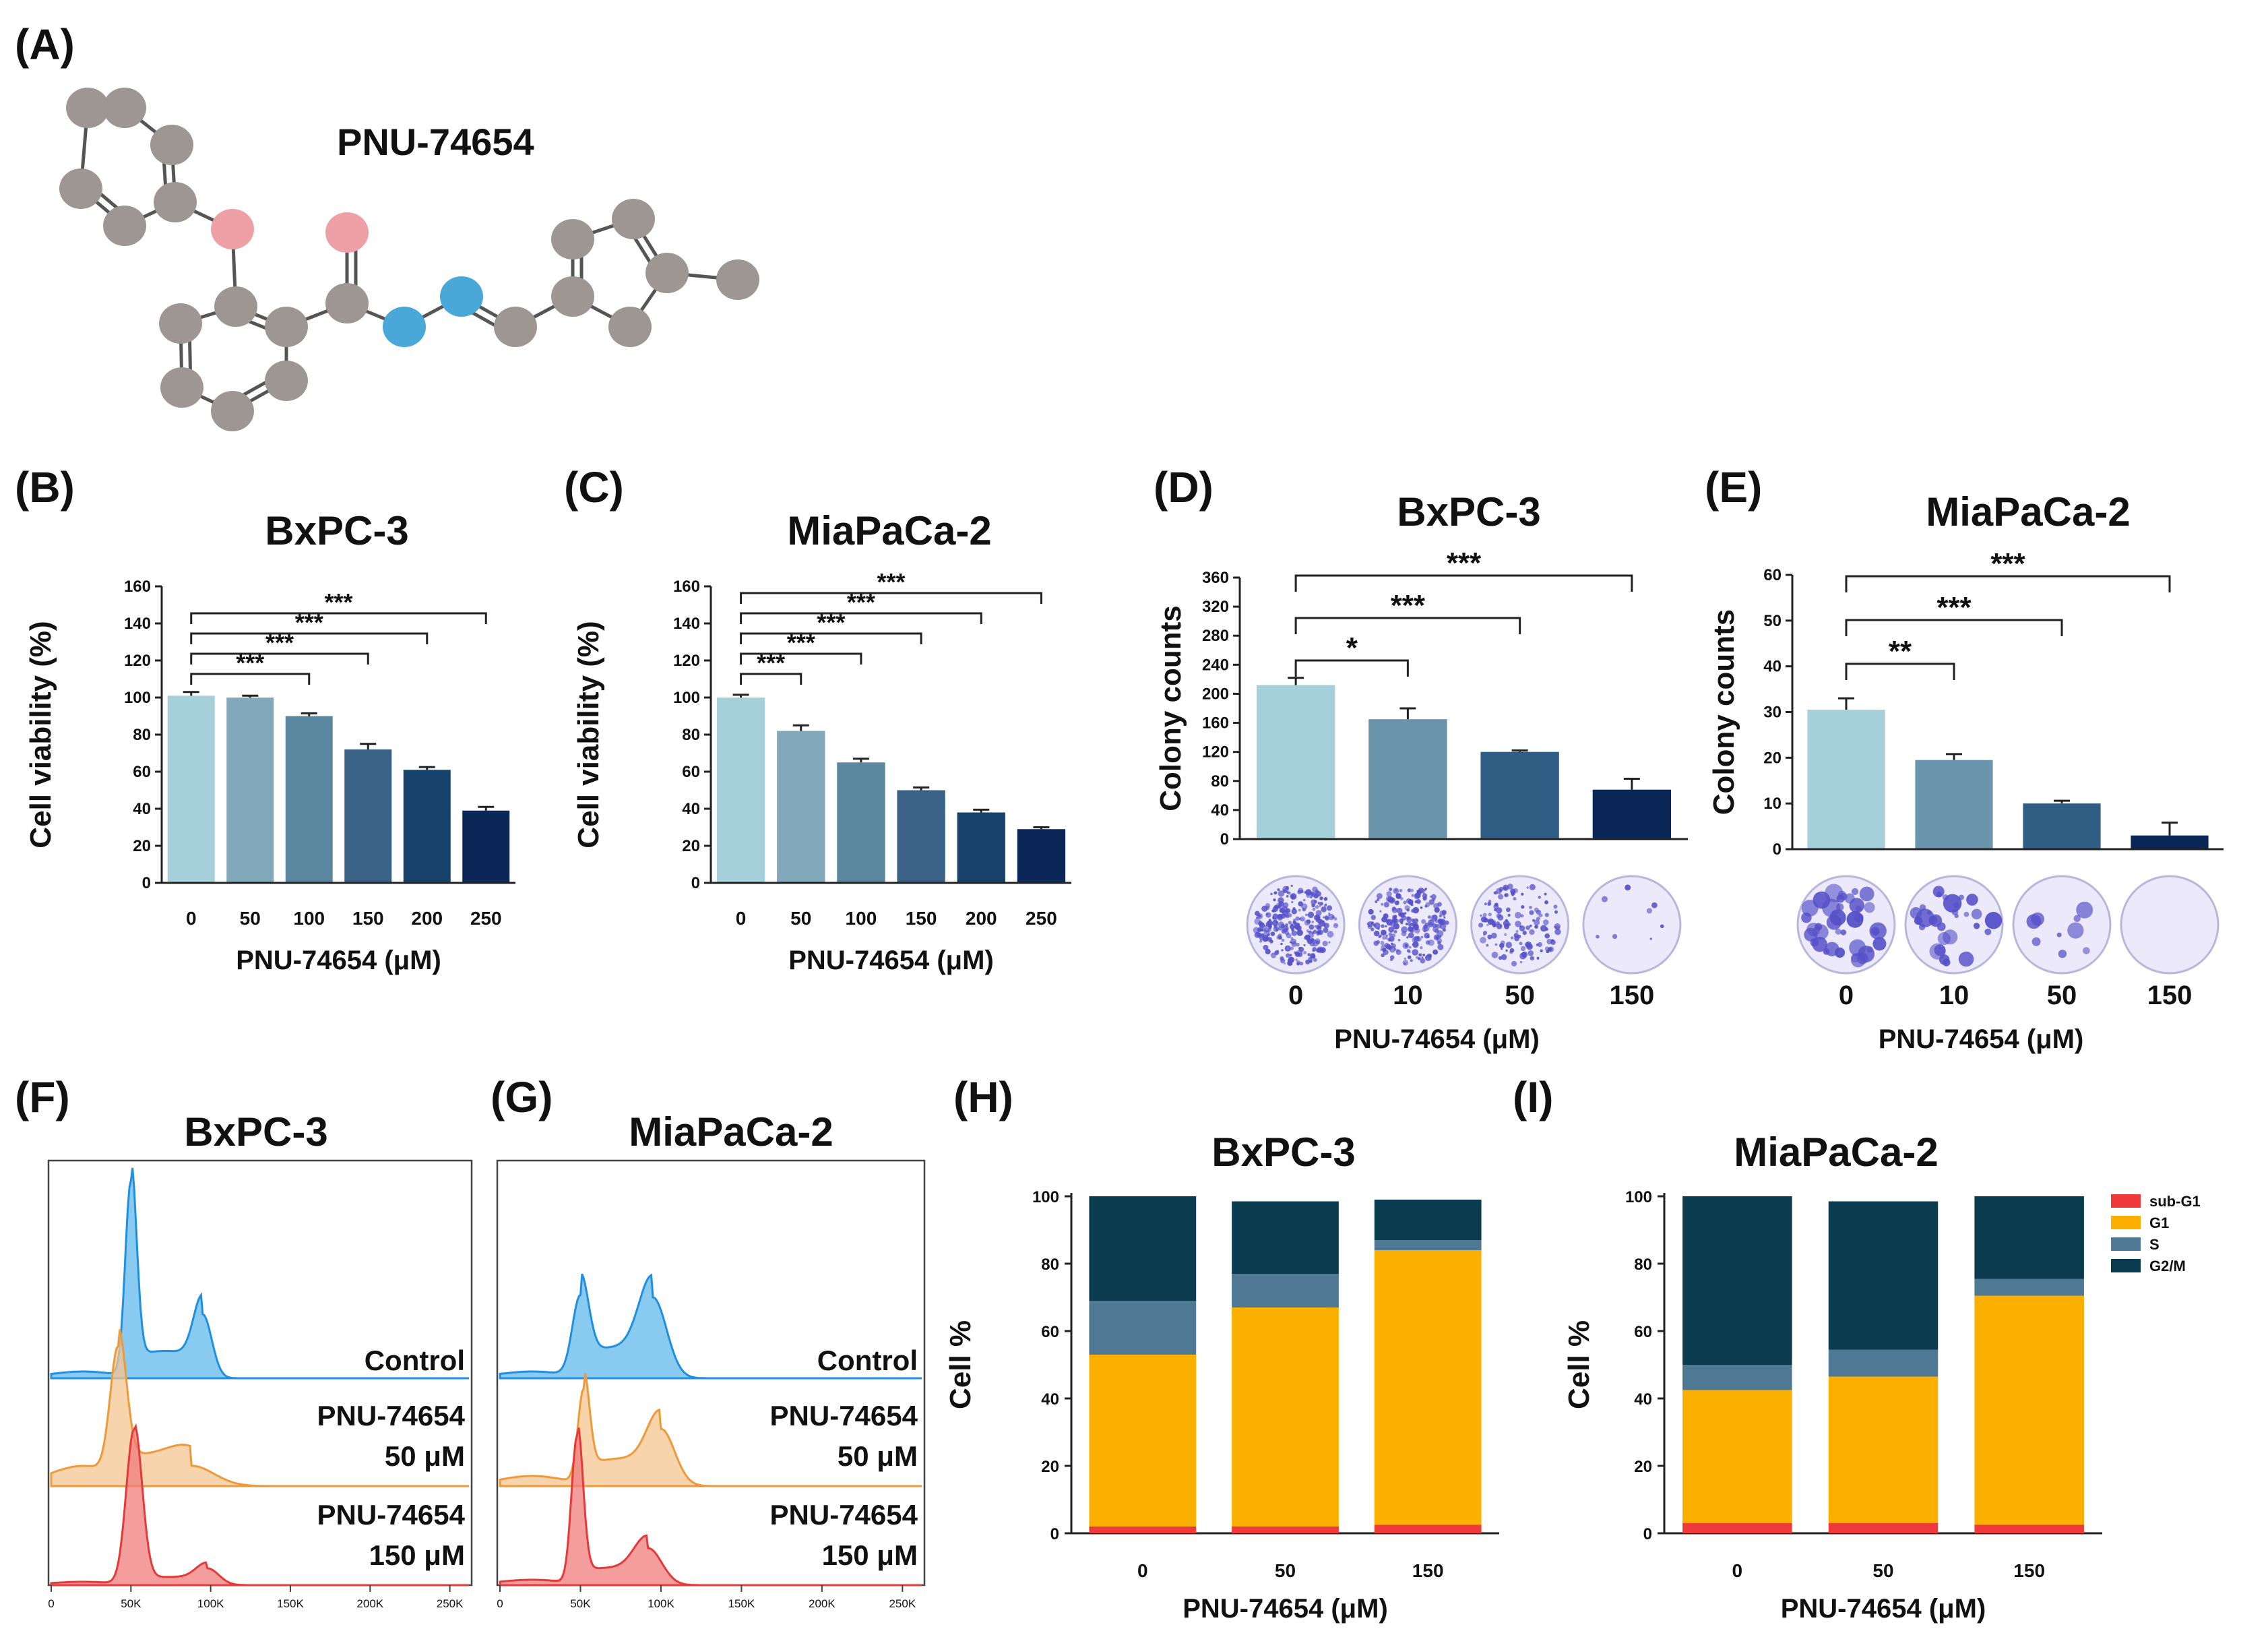 The height and width of the screenshot is (1633, 2268). I want to click on y-axis-label: Cell %, so click(960, 1364).